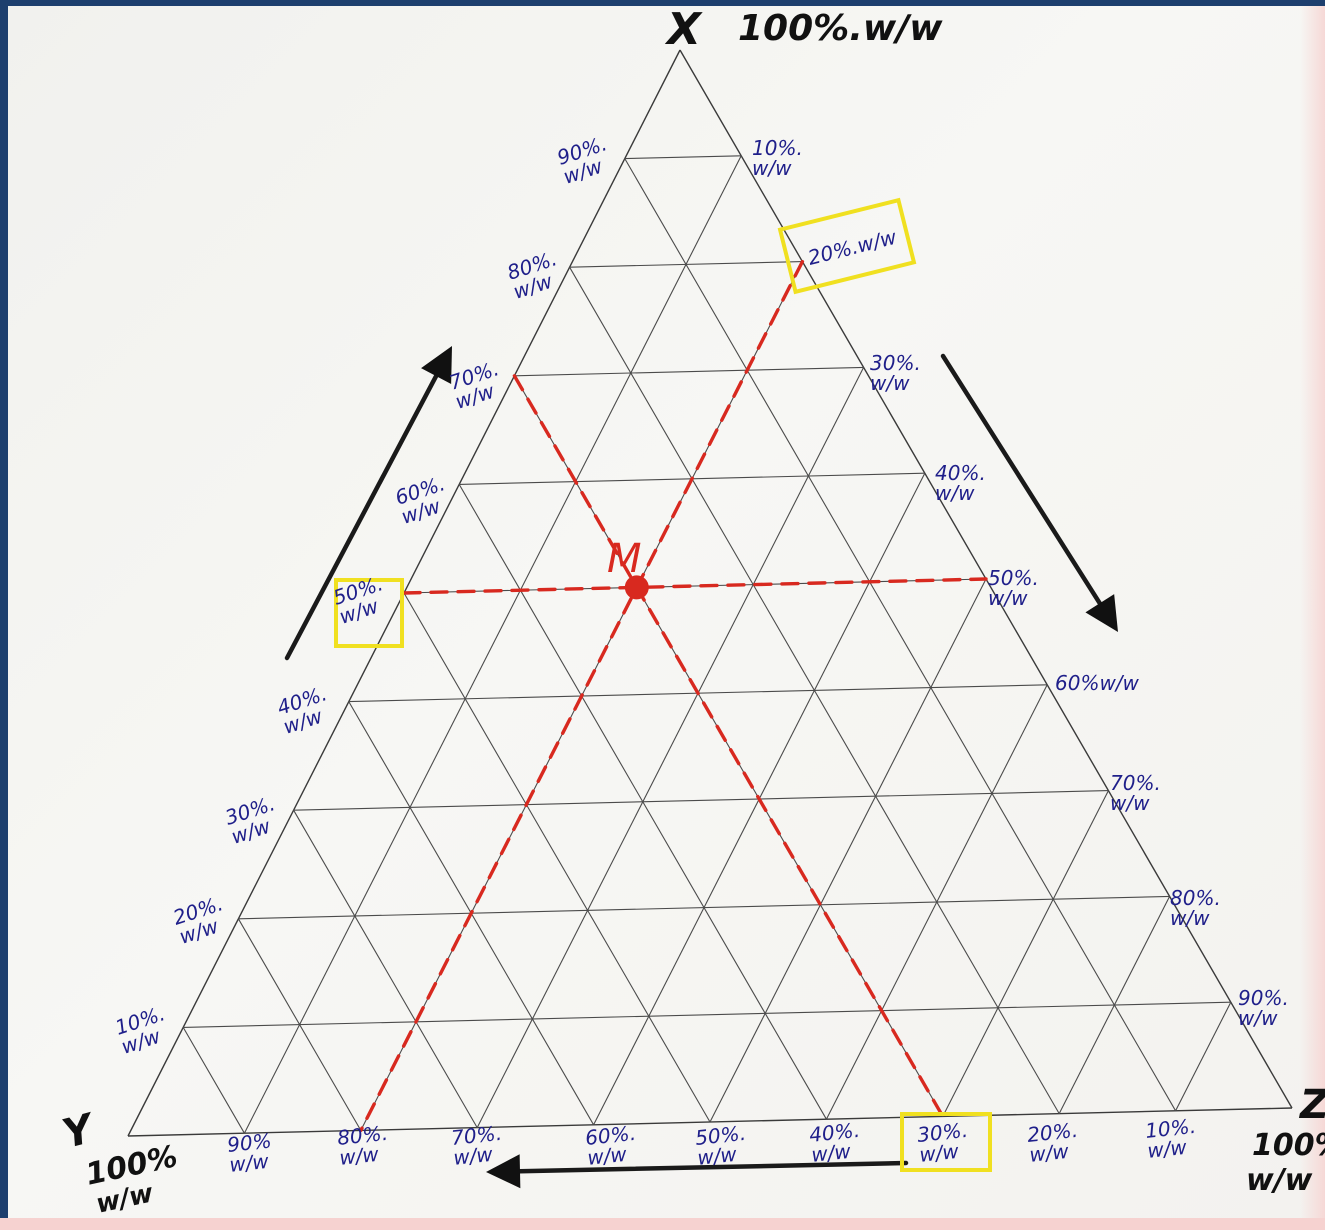 The width and height of the screenshot is (1325, 1230). What do you see at coordinates (611, 1145) in the screenshot?
I see `bottom-tick-label: 60%.w/w` at bounding box center [611, 1145].